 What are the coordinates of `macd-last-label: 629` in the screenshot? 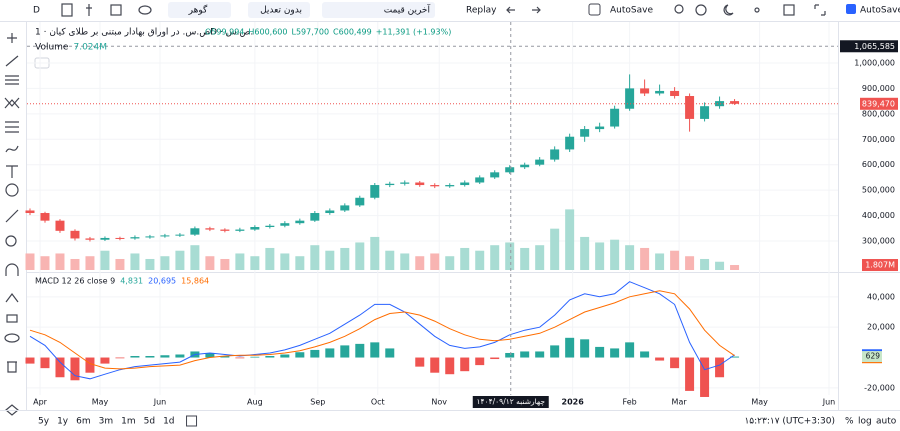 It's located at (873, 356).